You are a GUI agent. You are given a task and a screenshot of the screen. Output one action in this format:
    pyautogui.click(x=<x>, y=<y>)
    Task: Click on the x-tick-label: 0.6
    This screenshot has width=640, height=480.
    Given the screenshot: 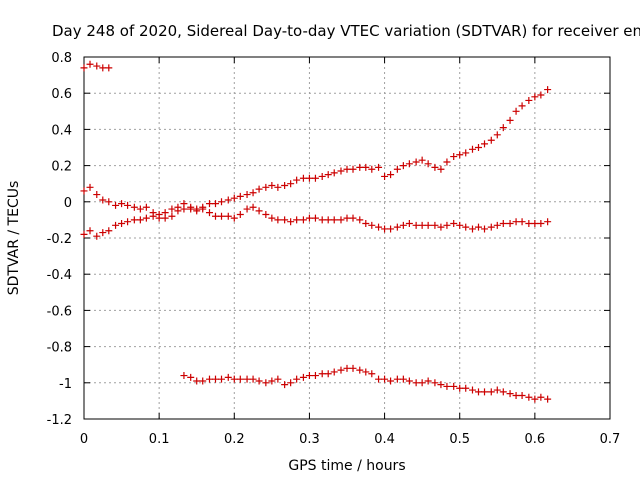 What is the action you would take?
    pyautogui.click(x=535, y=439)
    